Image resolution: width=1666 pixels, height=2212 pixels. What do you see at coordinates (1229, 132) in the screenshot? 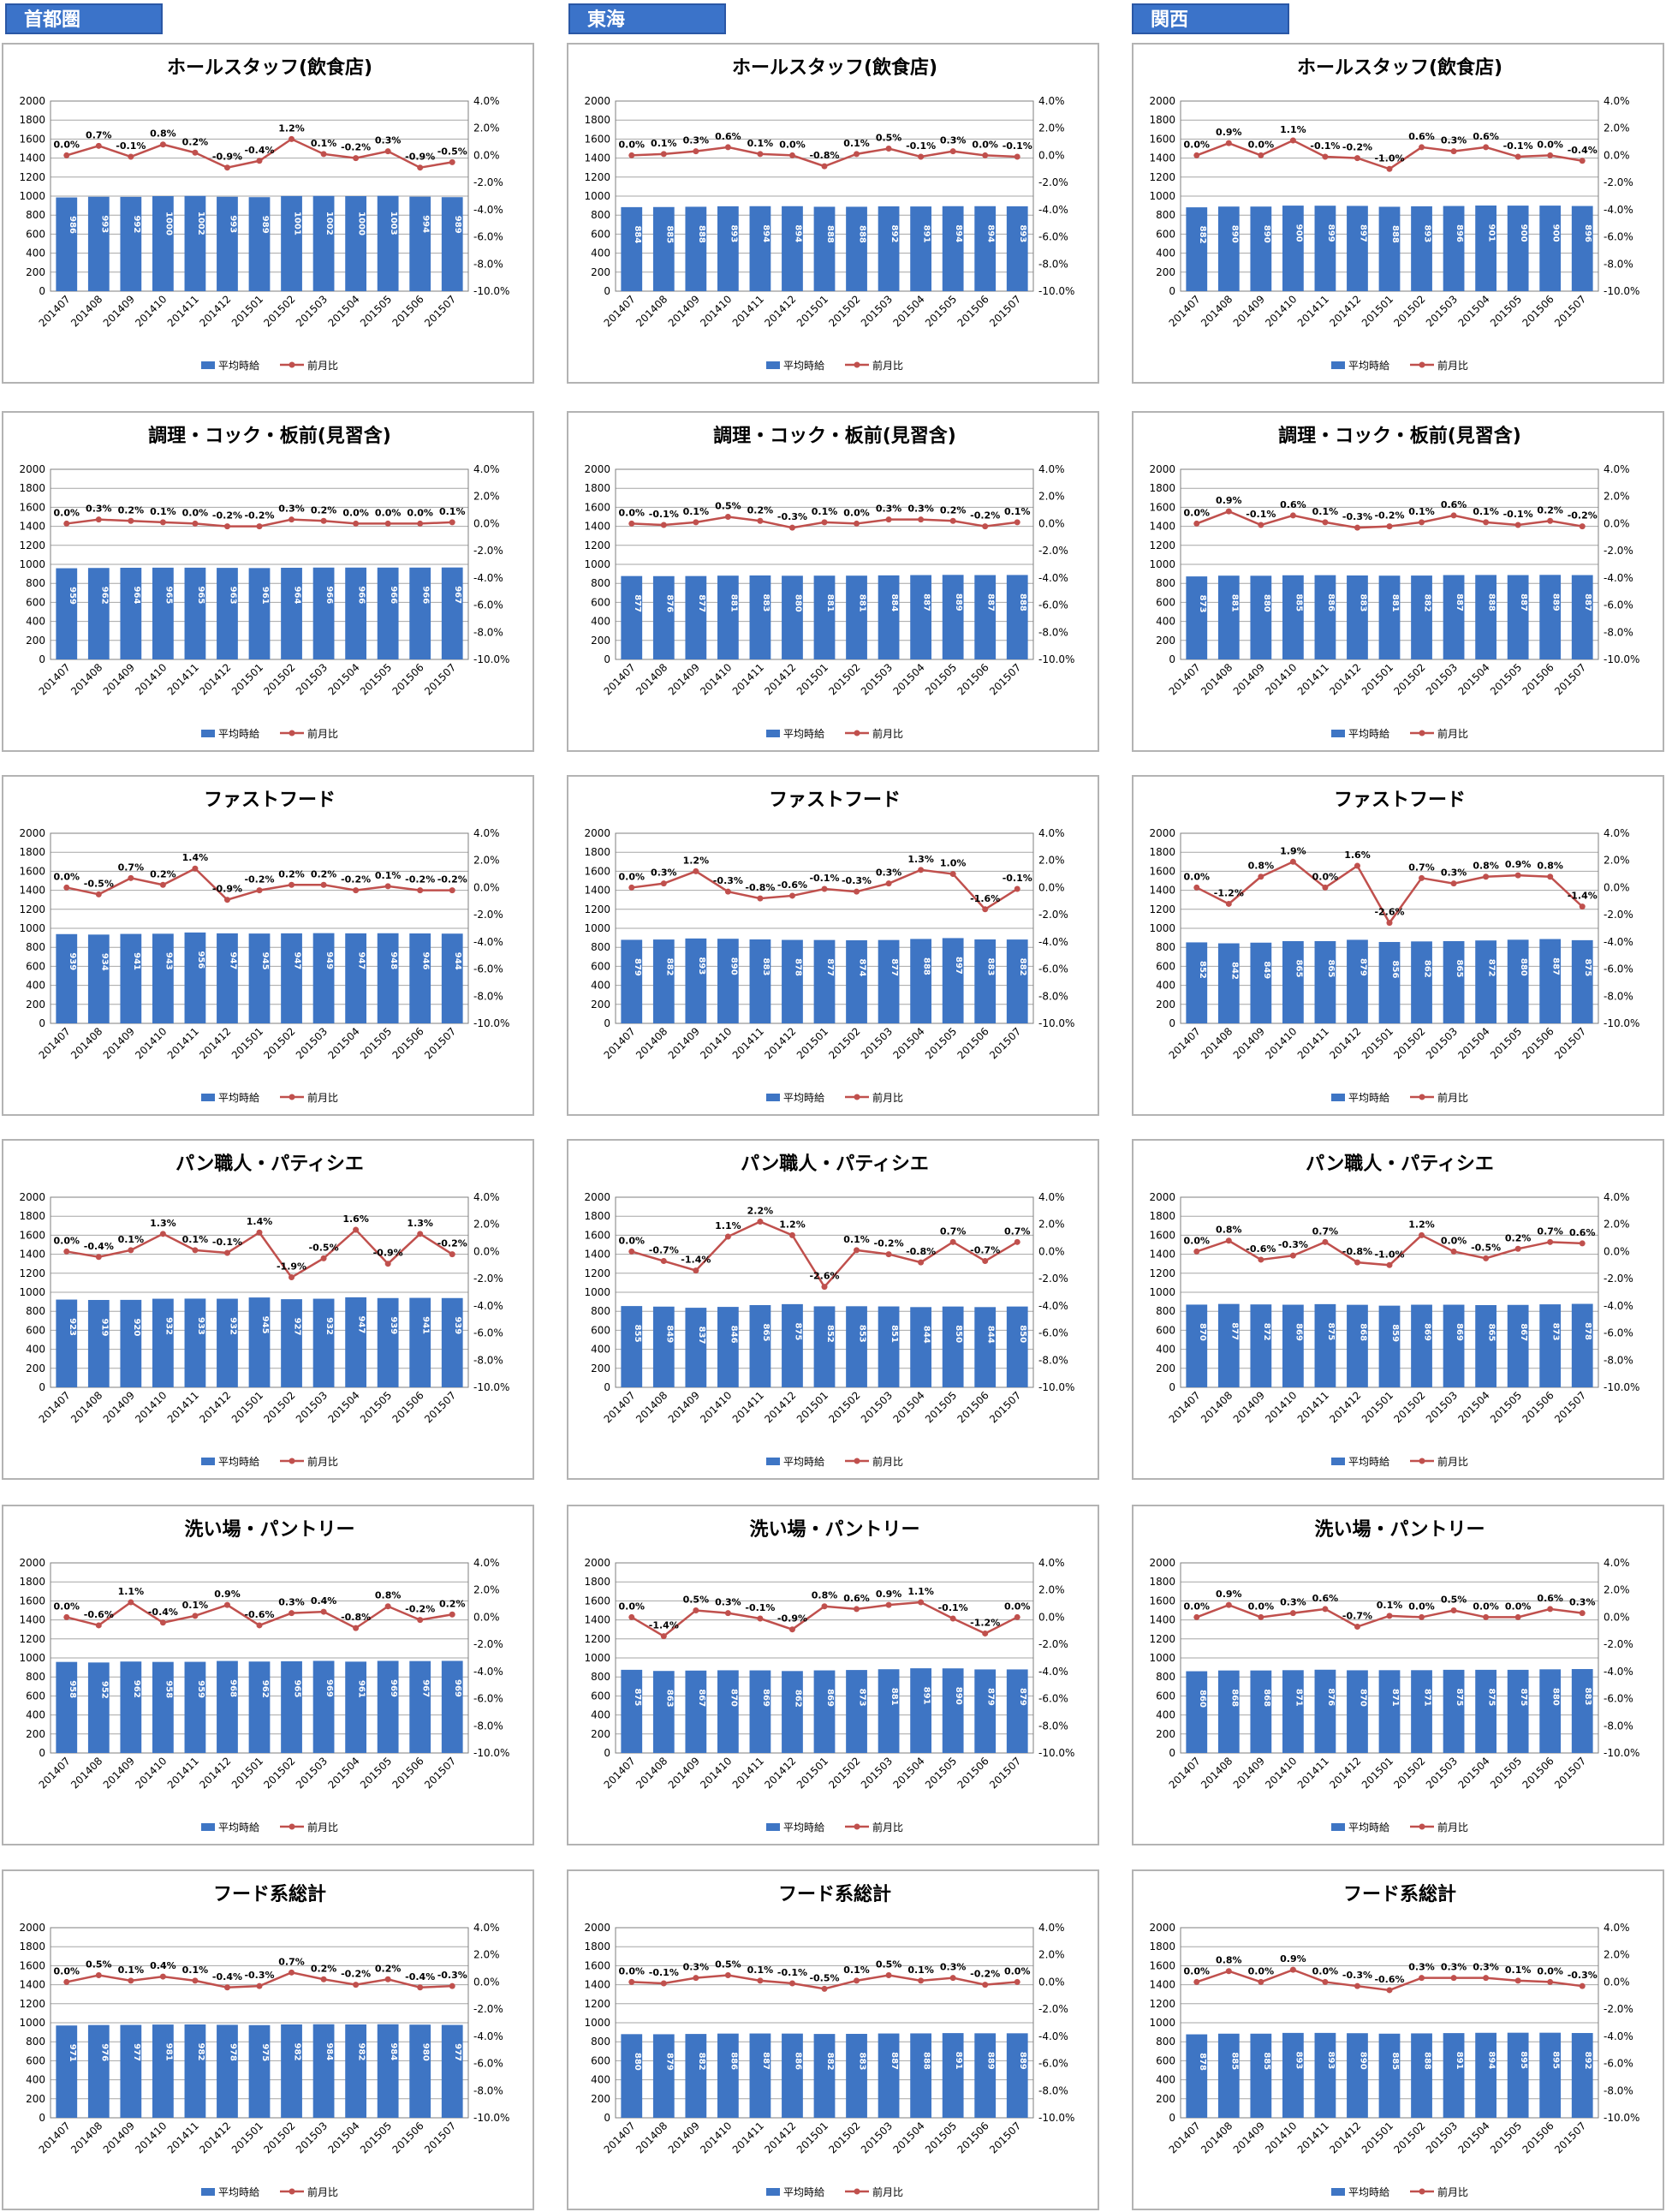
I see `line-value-label: 0.9%` at bounding box center [1229, 132].